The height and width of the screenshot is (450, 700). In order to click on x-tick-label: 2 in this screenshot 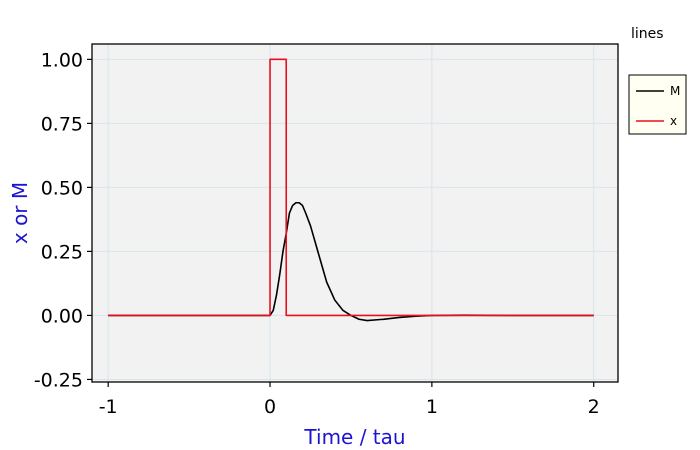, I will do `click(594, 407)`.